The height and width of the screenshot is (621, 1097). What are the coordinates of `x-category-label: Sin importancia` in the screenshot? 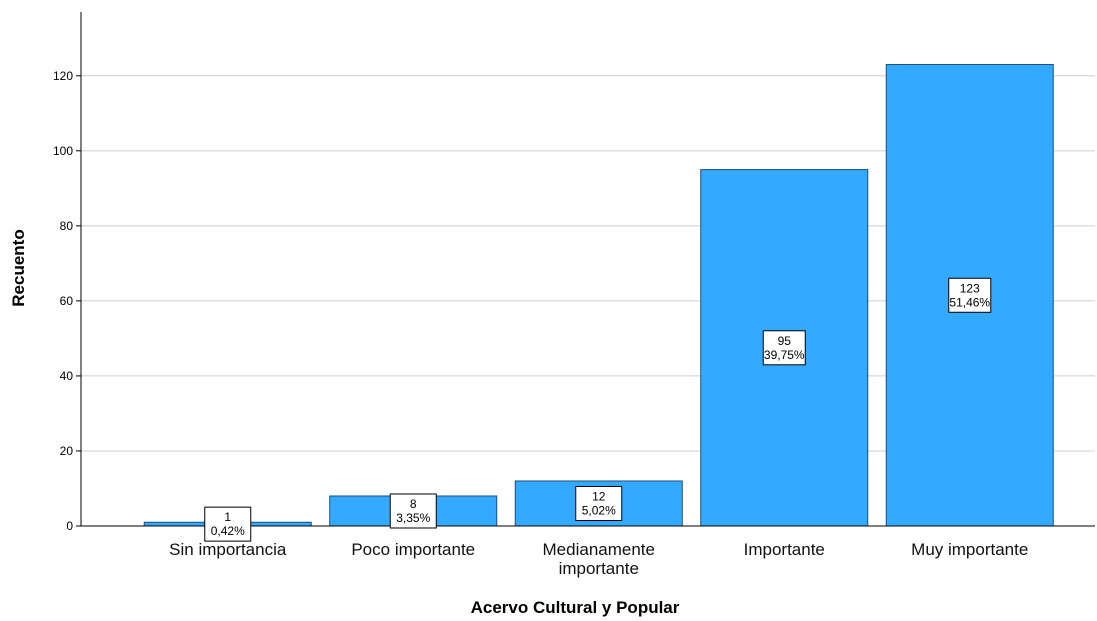 It's located at (228, 549).